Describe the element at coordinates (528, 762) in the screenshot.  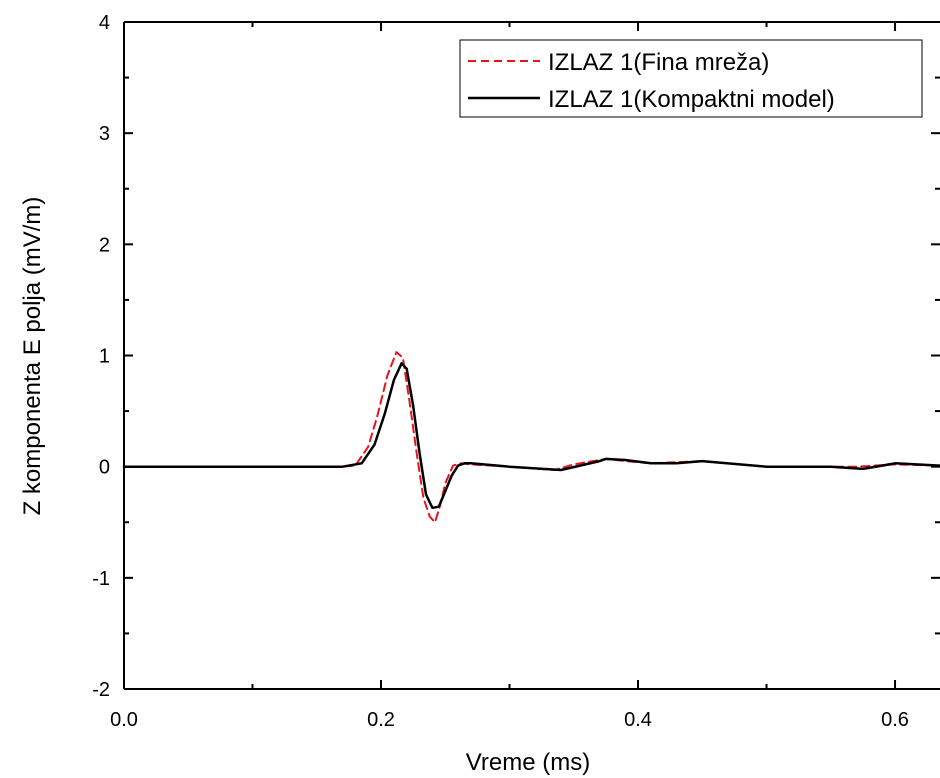
I see `x-axis-title: Vreme (ms)` at that location.